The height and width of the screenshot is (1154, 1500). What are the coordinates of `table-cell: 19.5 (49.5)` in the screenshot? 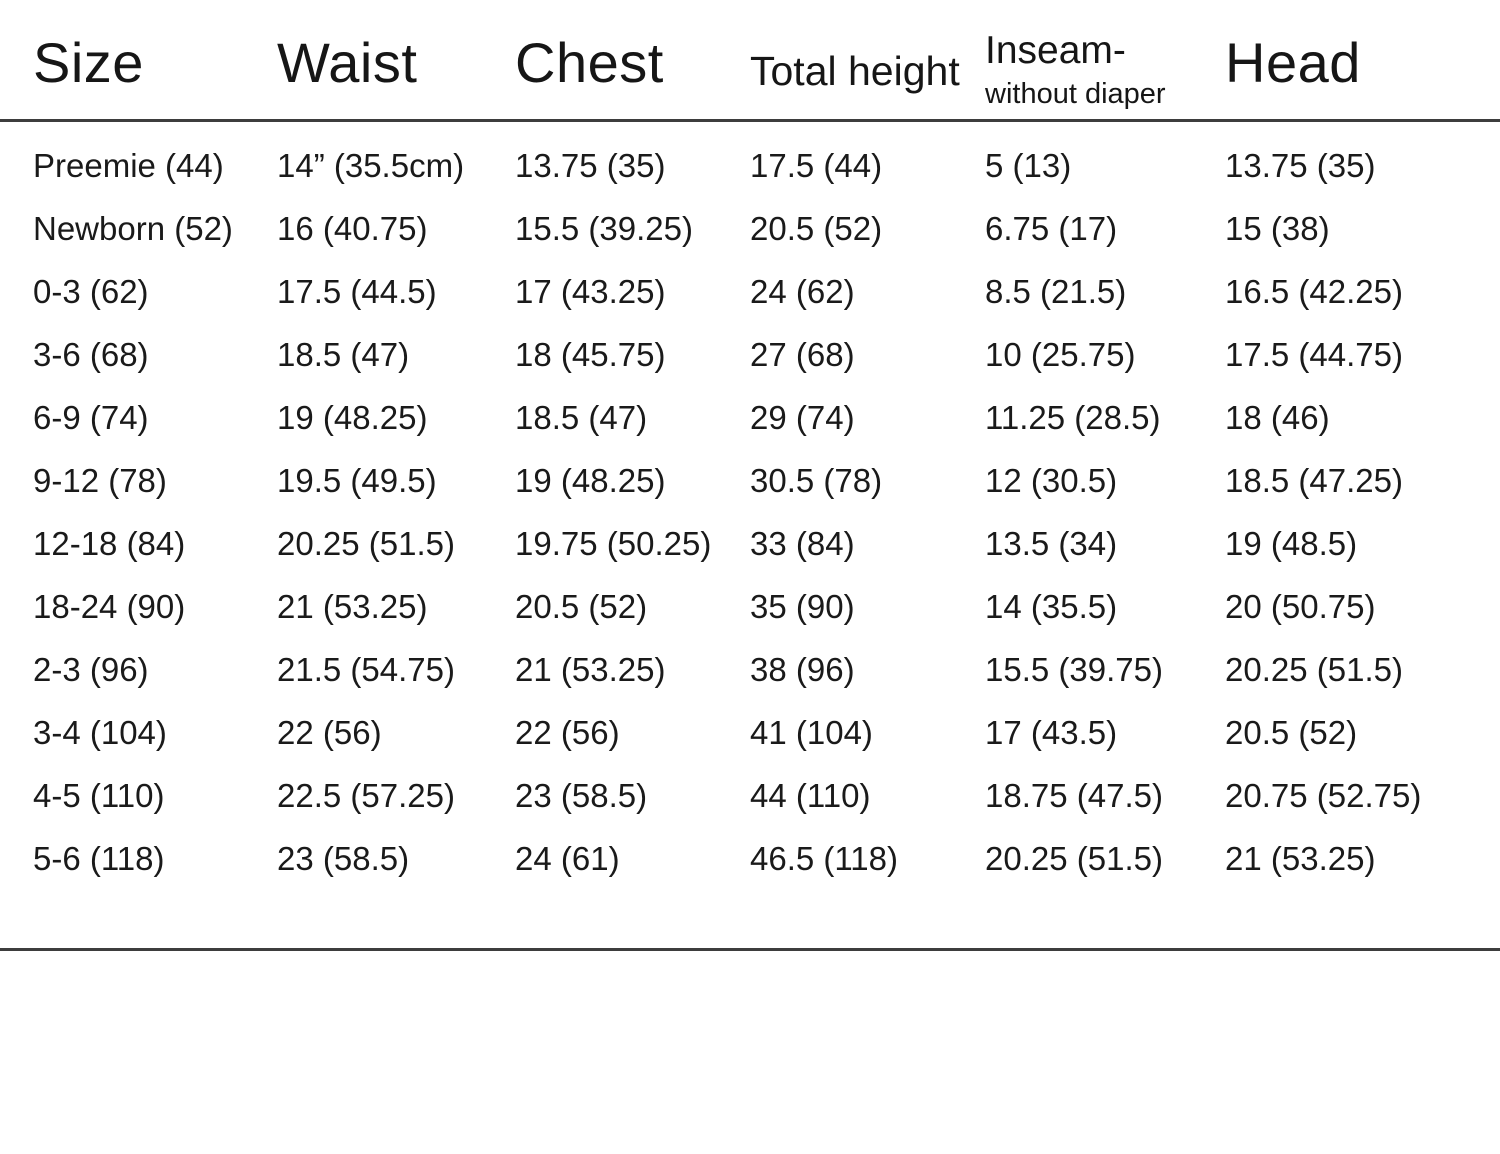 It's located at (357, 480).